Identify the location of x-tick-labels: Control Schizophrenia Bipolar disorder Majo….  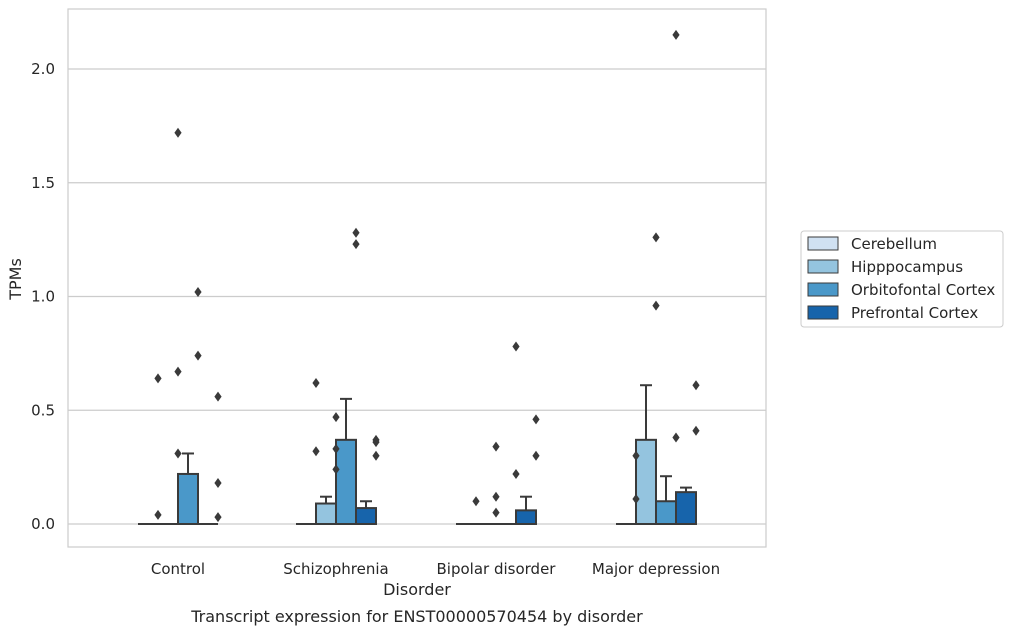
(435, 569).